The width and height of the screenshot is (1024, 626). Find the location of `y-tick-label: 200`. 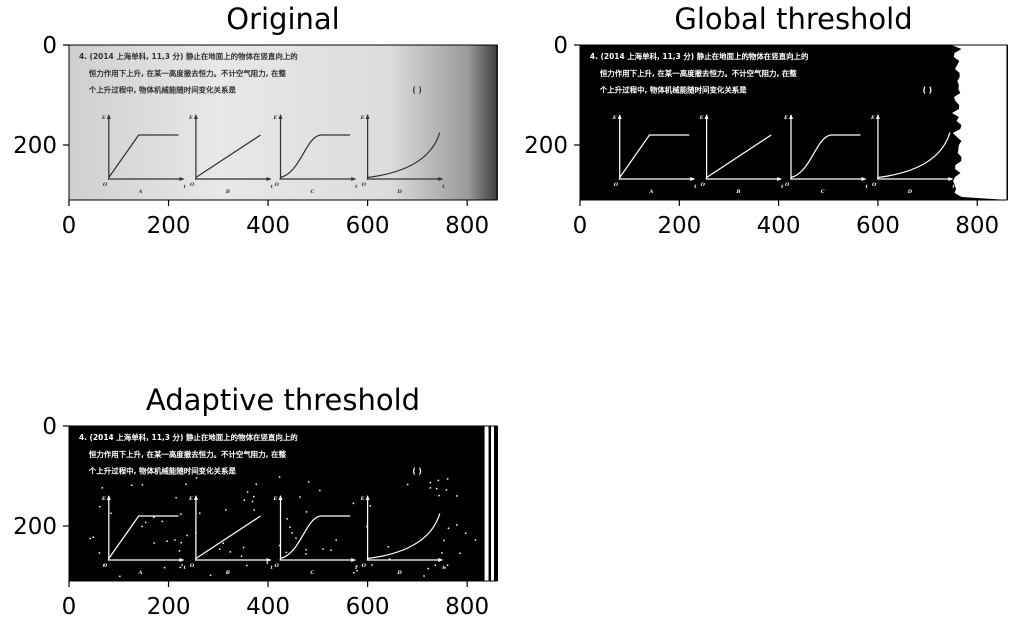

y-tick-label: 200 is located at coordinates (35, 146).